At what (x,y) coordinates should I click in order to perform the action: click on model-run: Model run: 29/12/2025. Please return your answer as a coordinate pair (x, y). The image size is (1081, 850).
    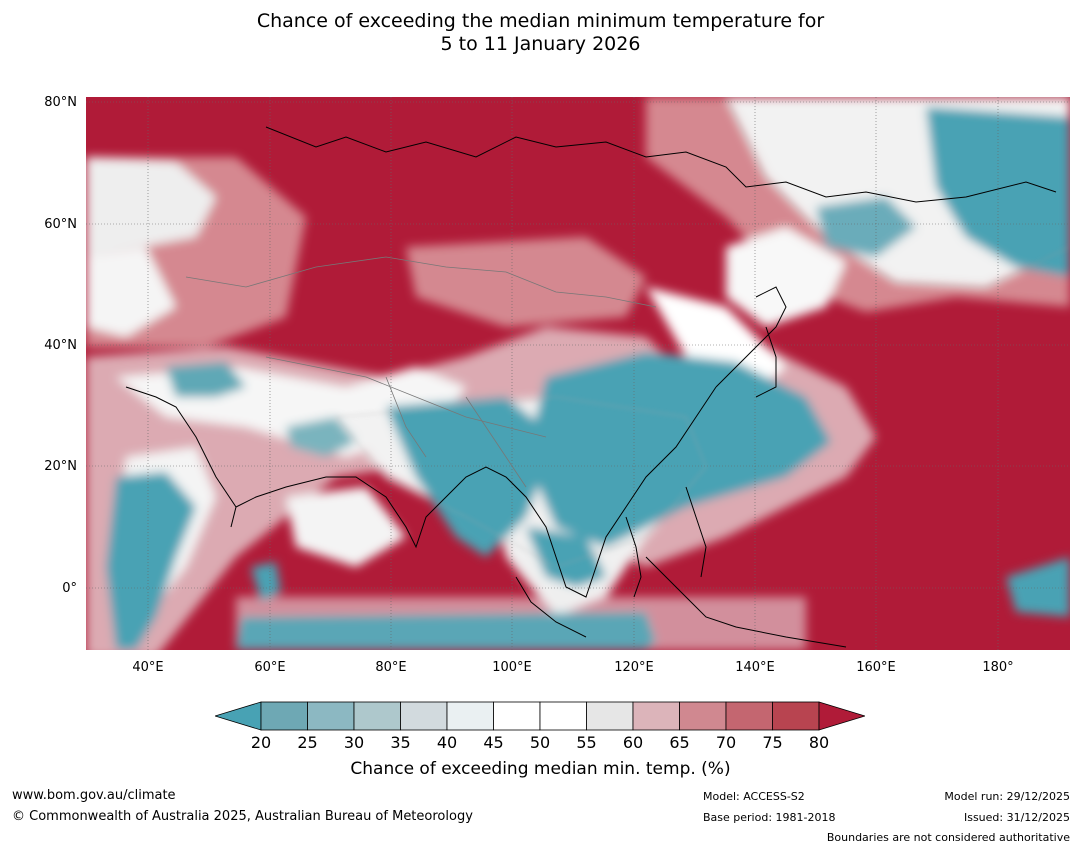
    Looking at the image, I should click on (1007, 796).